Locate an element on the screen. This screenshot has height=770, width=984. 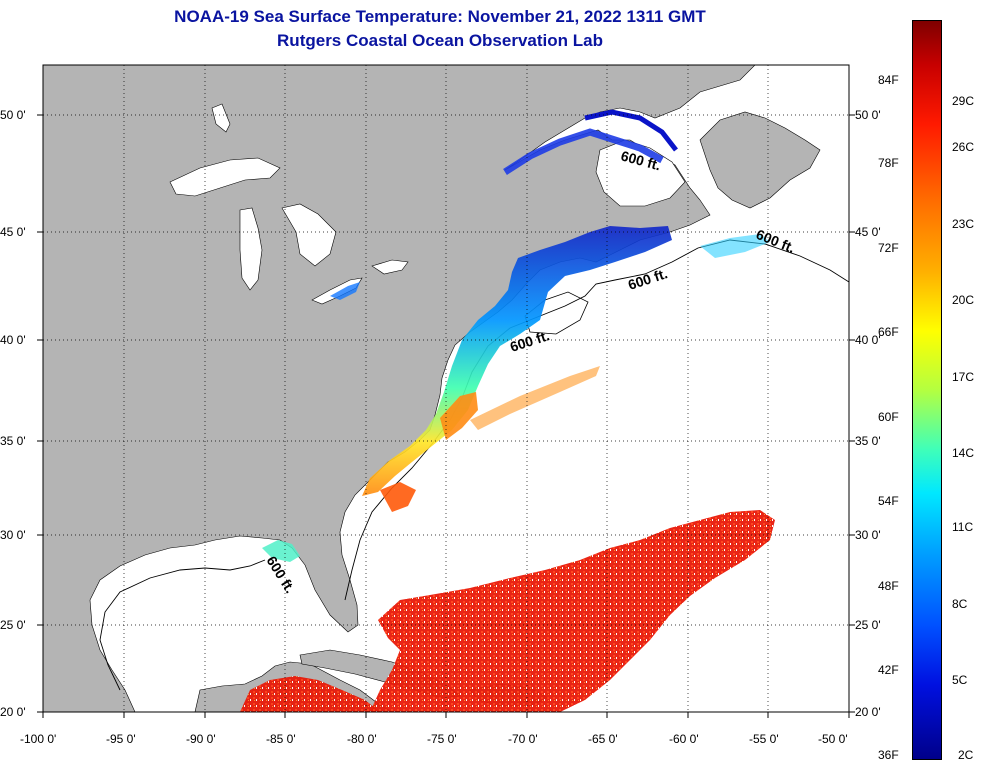
lat-label-25: 25 0' is located at coordinates (13, 625).